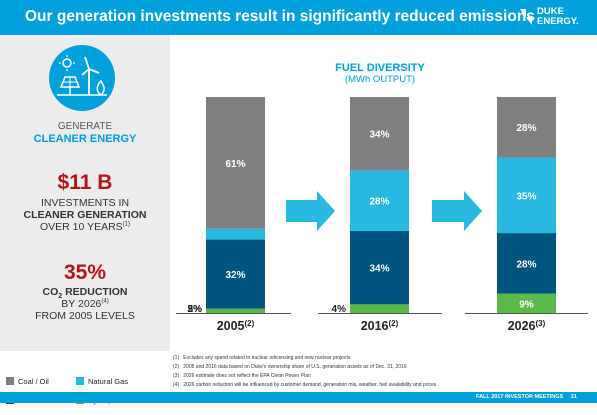  I want to click on investment-line1: INVESTMENTS IN, so click(85, 203).